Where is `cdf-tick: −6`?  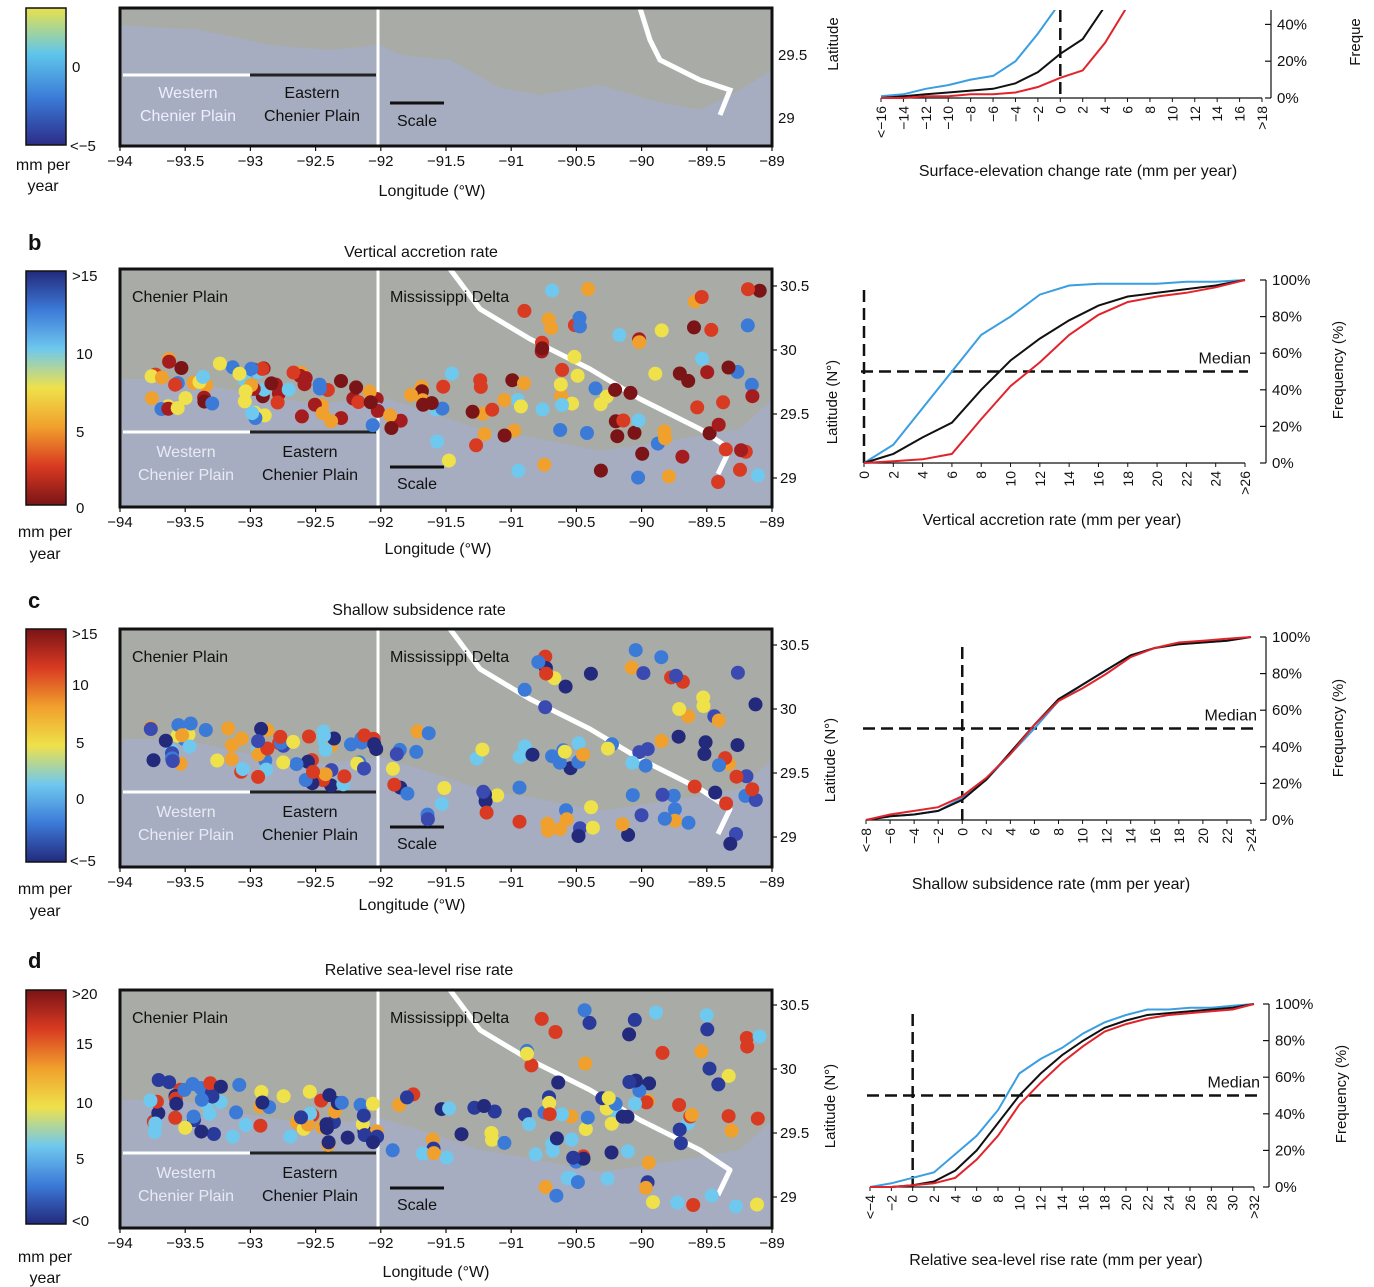
cdf-tick: −6 is located at coordinates (993, 114).